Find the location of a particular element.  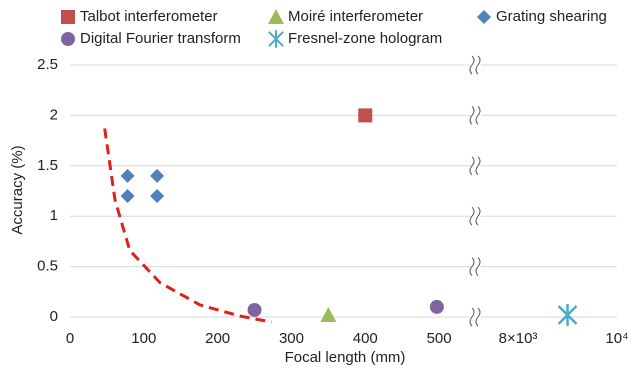

fit-curve is located at coordinates (187, 226).